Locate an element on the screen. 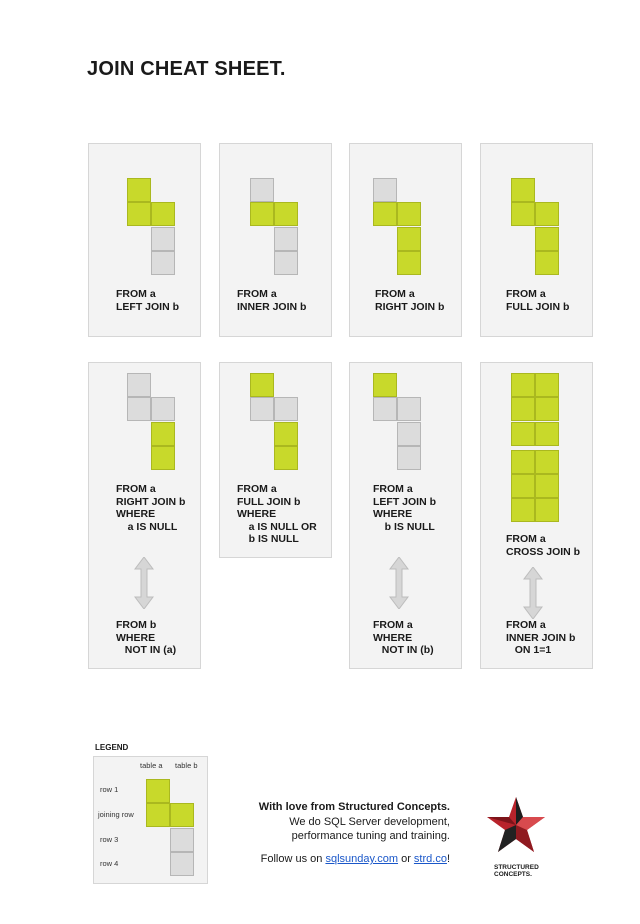 This screenshot has width=640, height=924. legend-title: LEGEND is located at coordinates (112, 747).